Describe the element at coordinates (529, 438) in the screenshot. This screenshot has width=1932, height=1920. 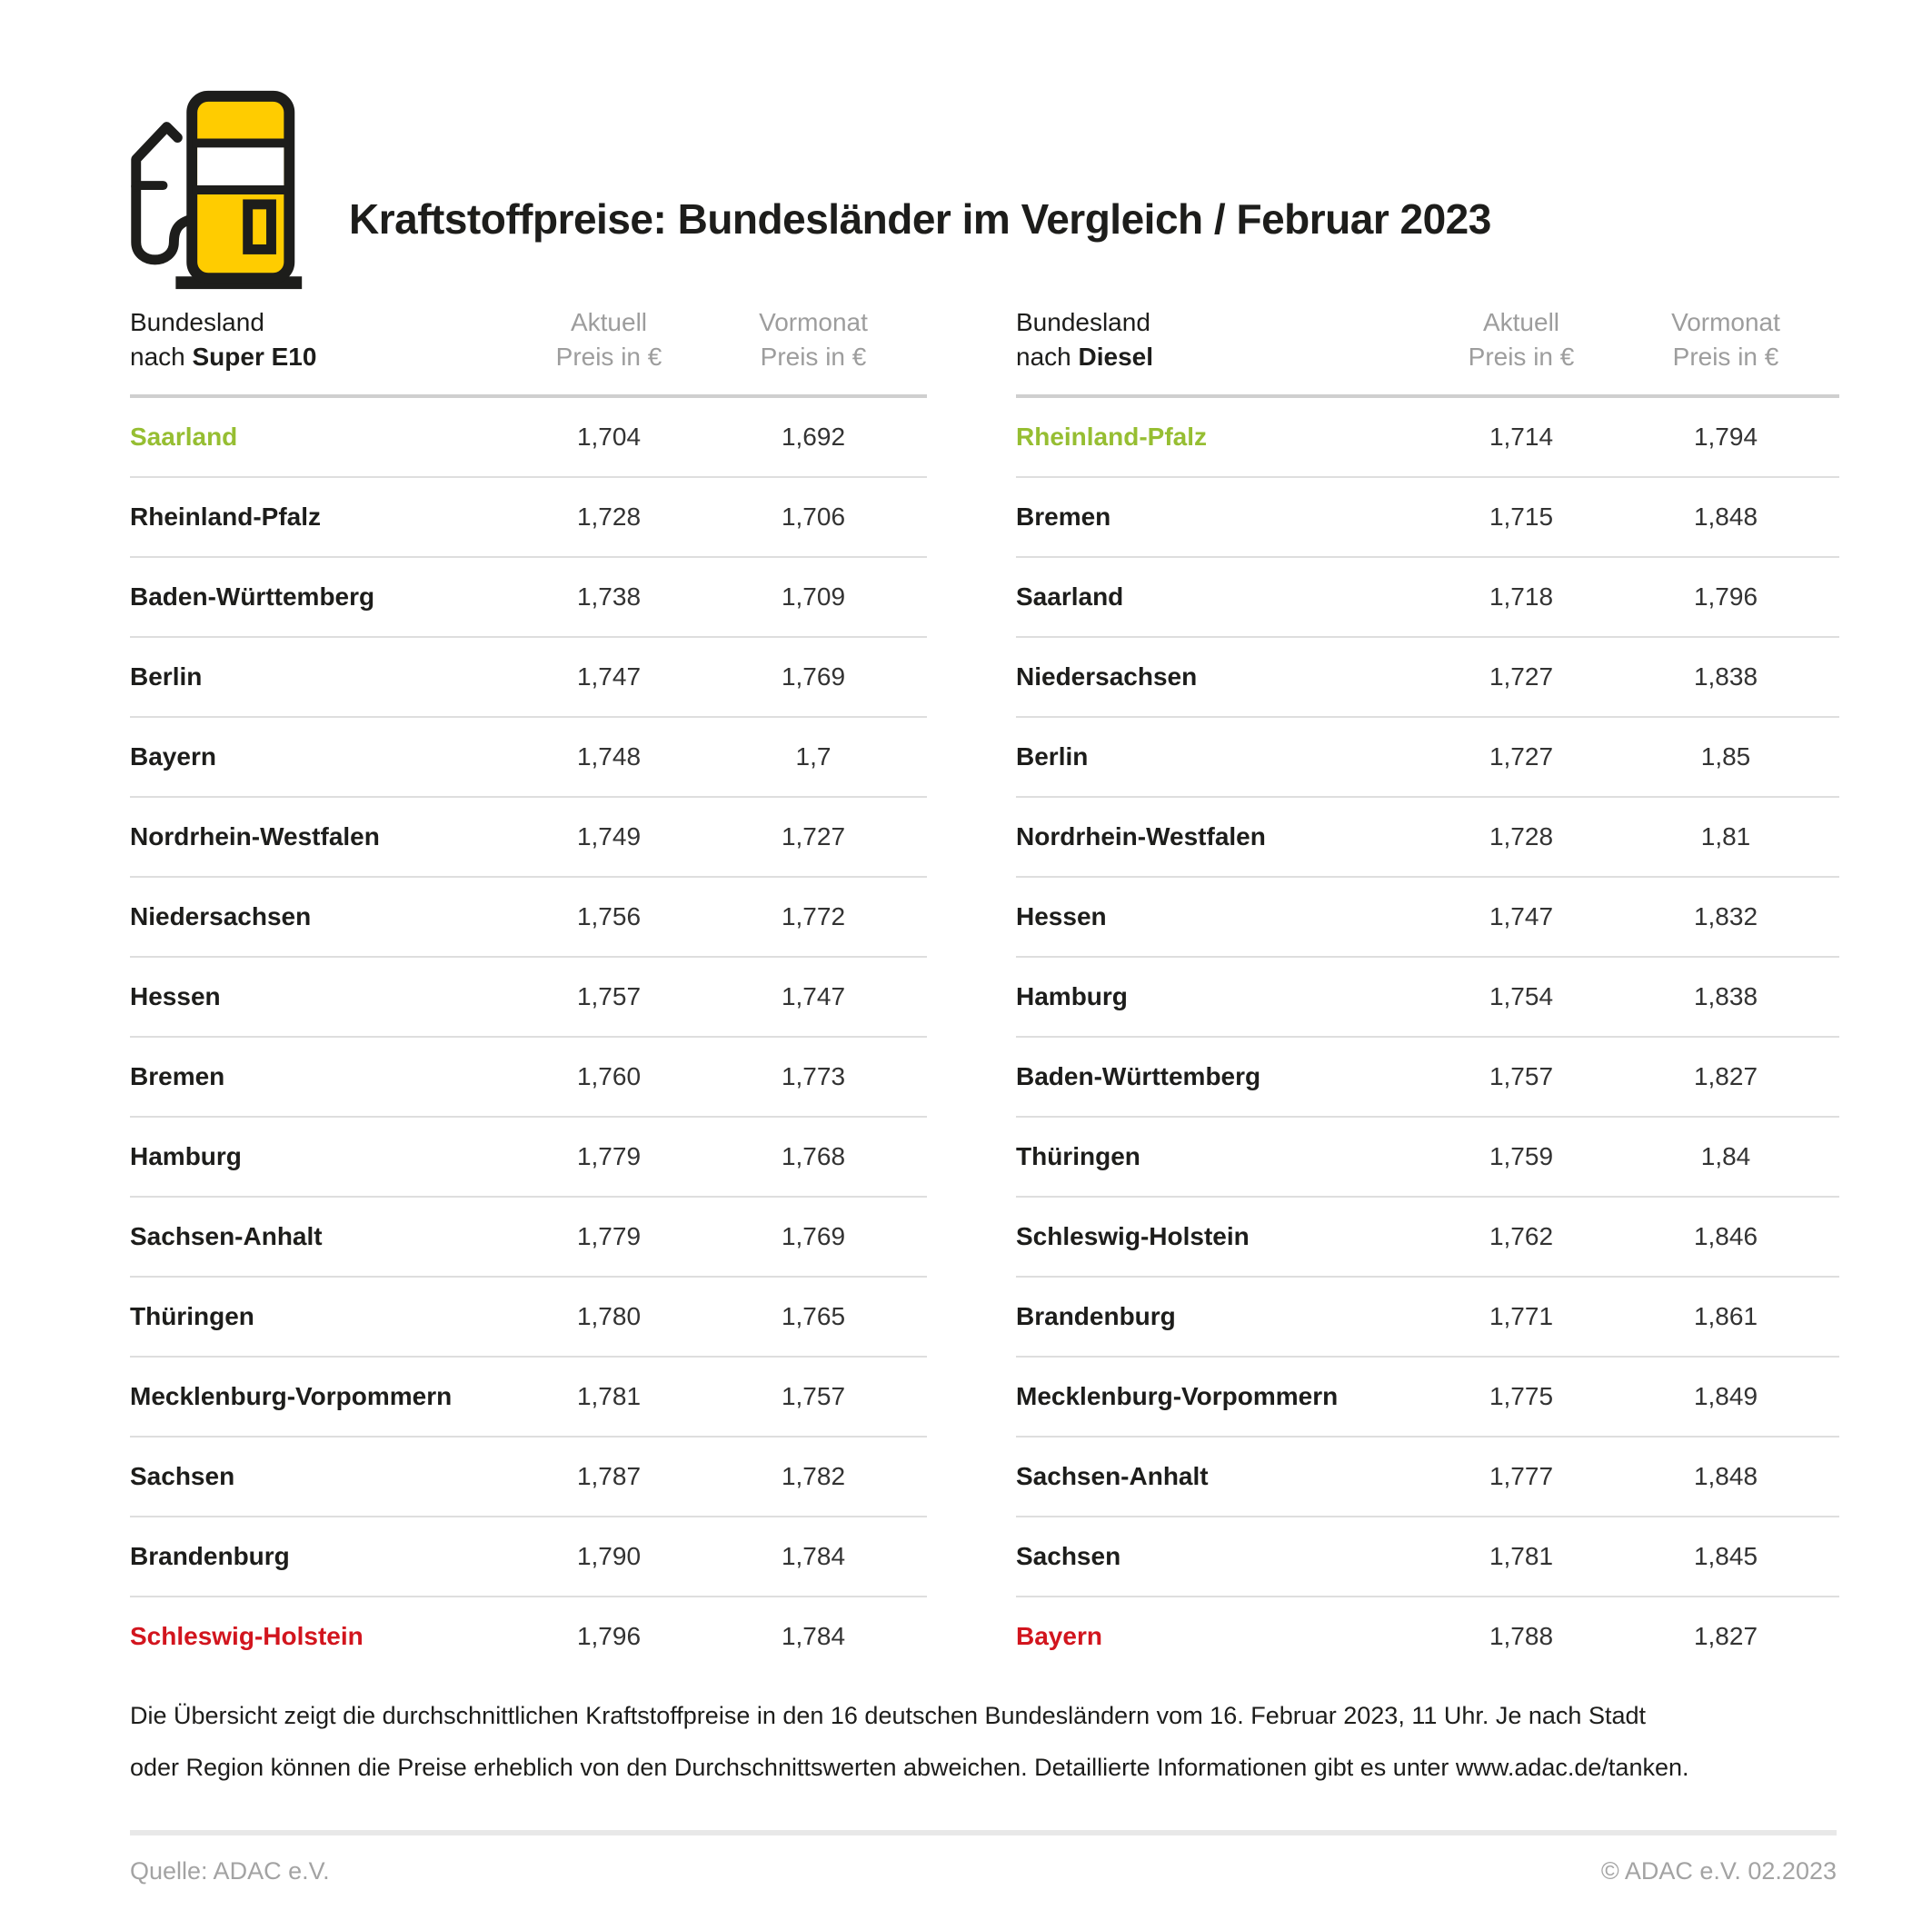
I see `table-row: Saarland 1,704 1,692` at that location.